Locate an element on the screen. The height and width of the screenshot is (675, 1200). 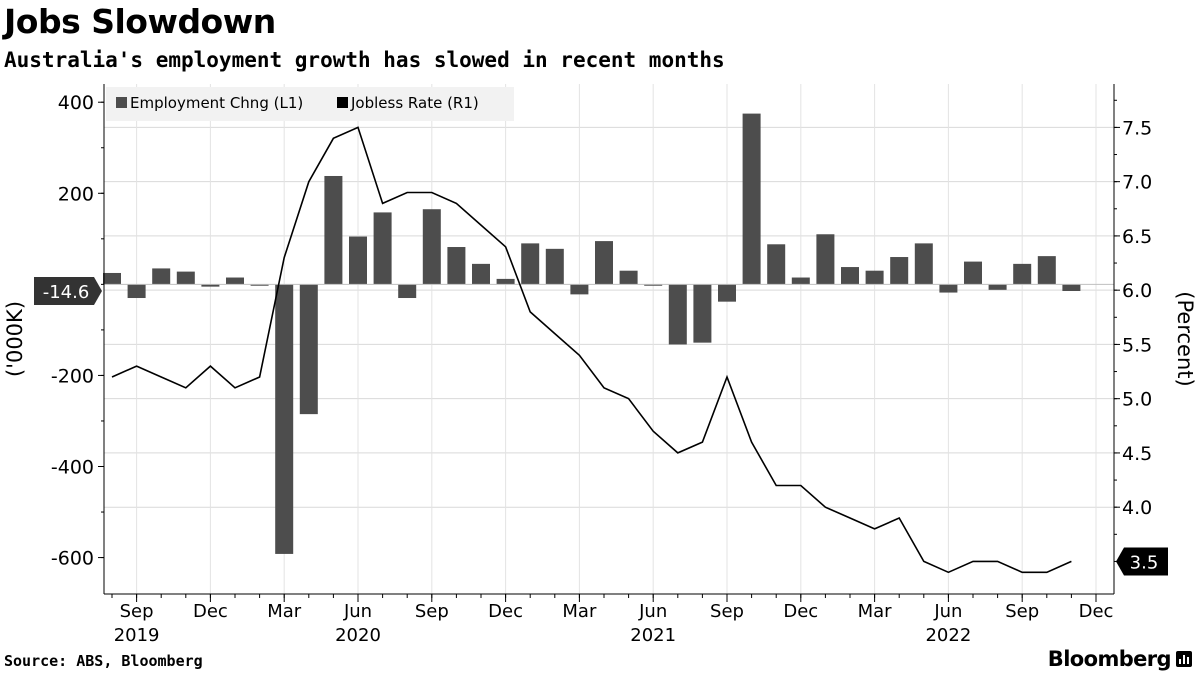
left-last-value-tag is located at coordinates (68, 291).